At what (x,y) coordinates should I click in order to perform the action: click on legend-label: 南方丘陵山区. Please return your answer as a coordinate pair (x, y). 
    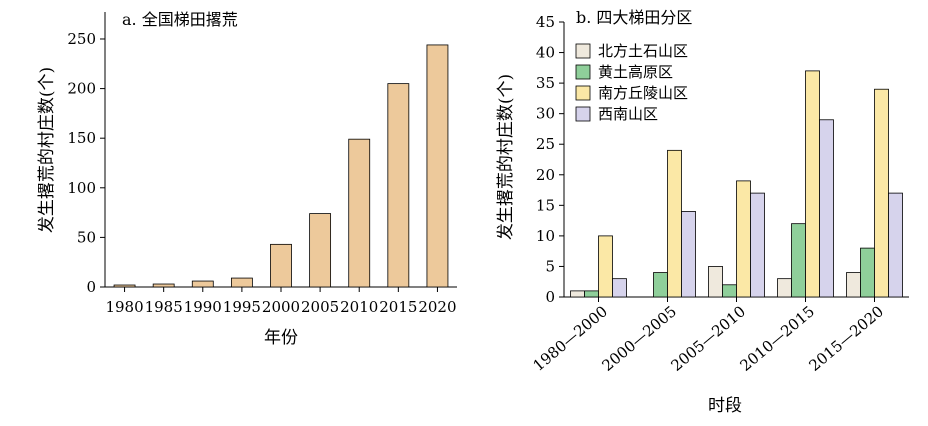
    Looking at the image, I should click on (643, 93).